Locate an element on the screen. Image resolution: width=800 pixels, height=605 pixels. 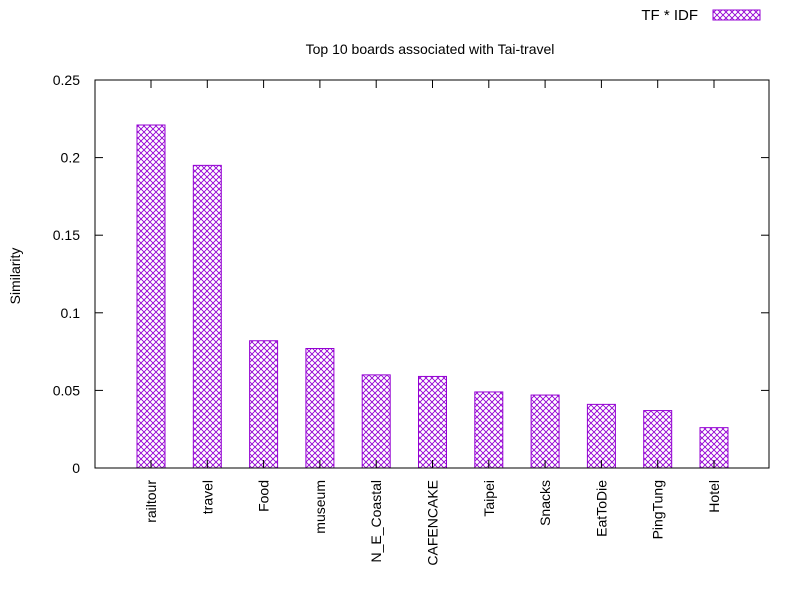
x-tick-label: CAFENCAKE is located at coordinates (433, 523).